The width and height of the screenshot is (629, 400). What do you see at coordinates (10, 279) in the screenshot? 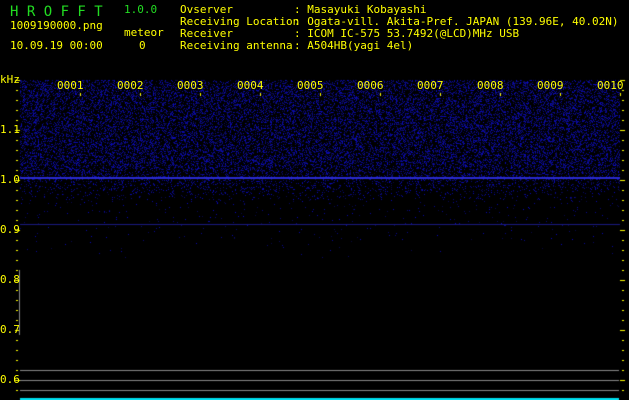
I see `y-tick-label: 0.8` at bounding box center [10, 279].